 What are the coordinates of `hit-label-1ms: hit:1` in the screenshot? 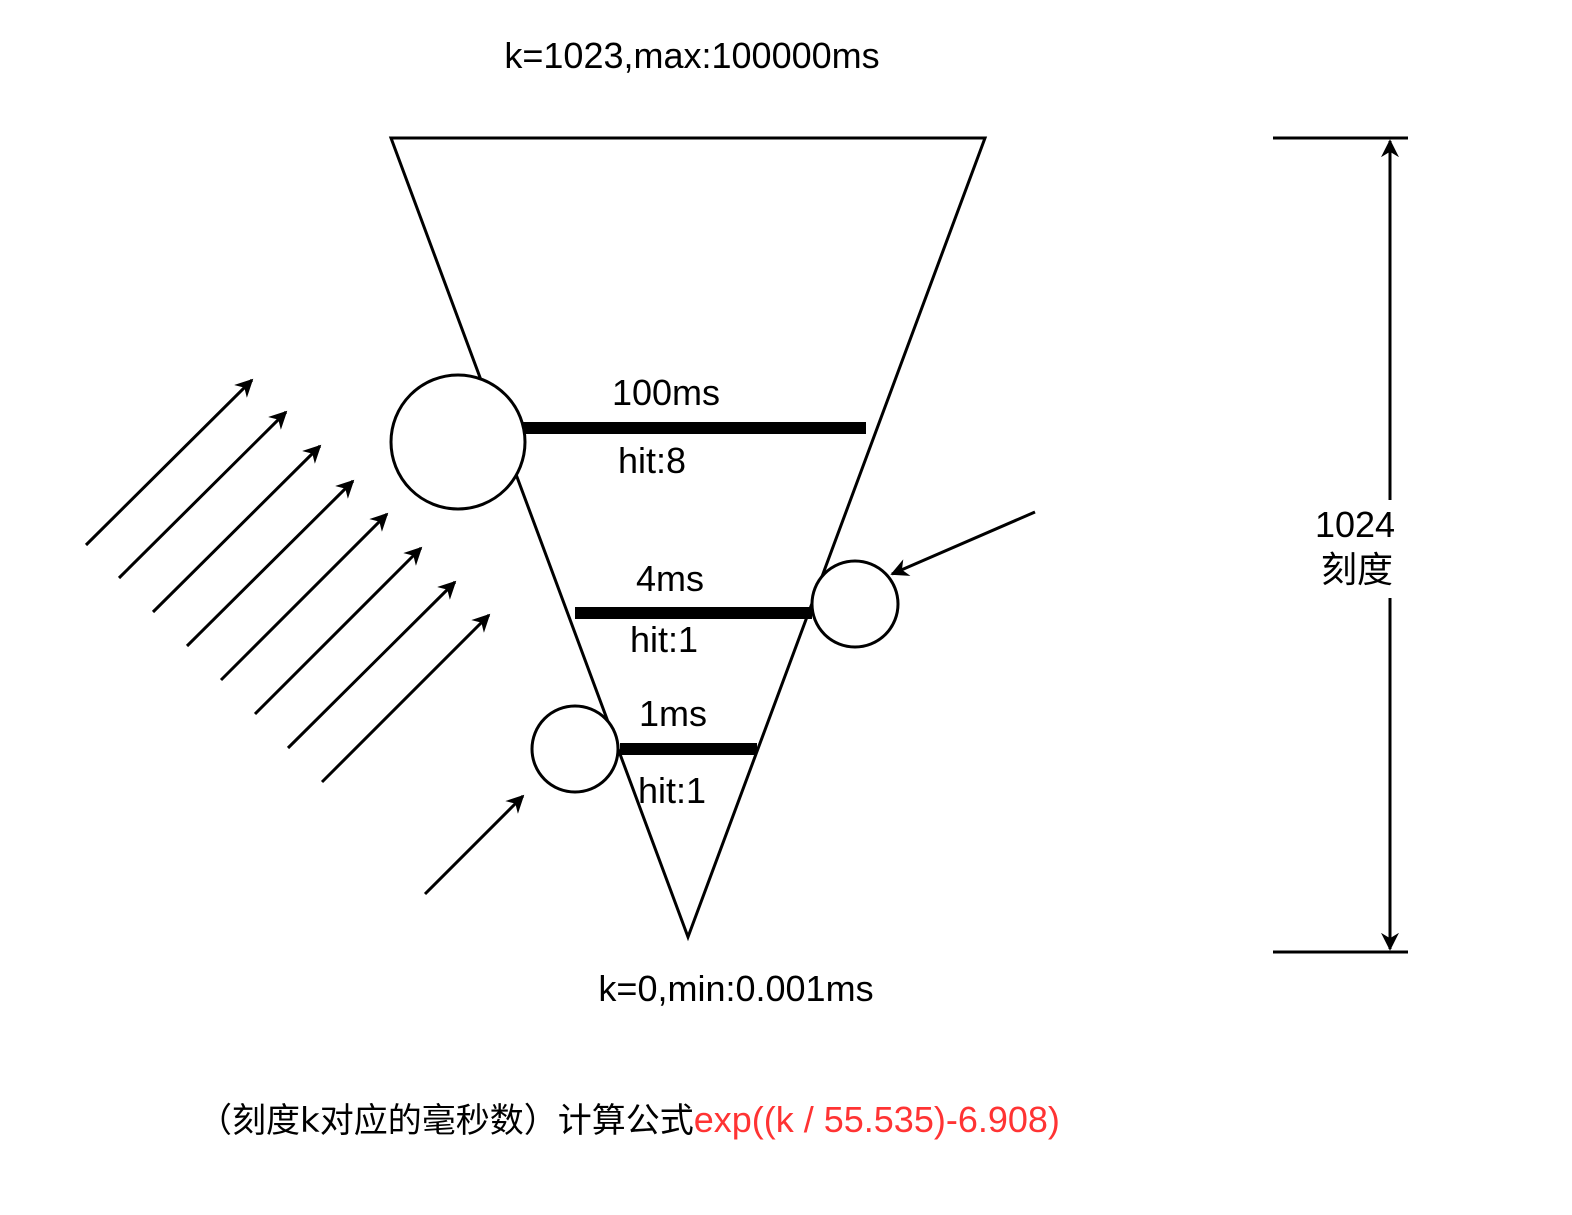 It's located at (672, 790).